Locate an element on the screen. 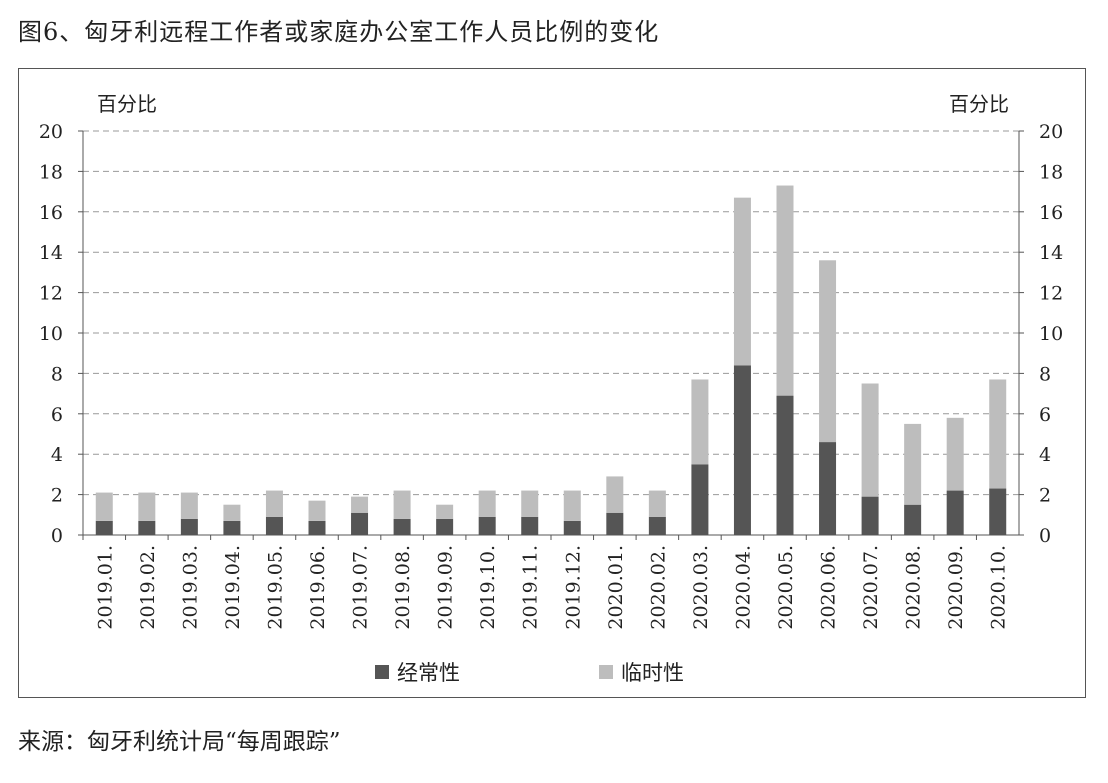 This screenshot has width=1108, height=783. x-tick-label: 2020.06. is located at coordinates (829, 587).